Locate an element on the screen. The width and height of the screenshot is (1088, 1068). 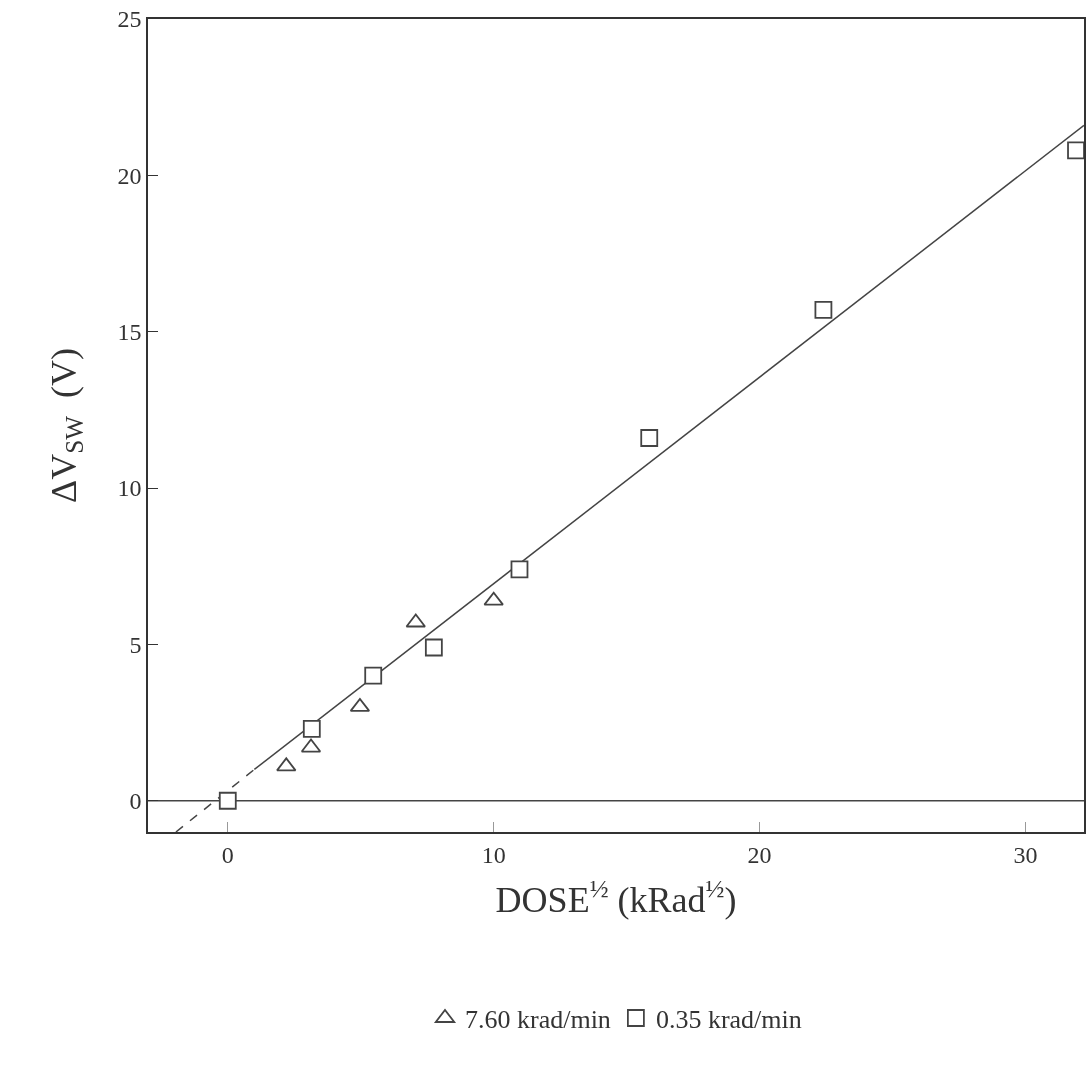
x-tick-label: 0 is located at coordinates (227, 854).